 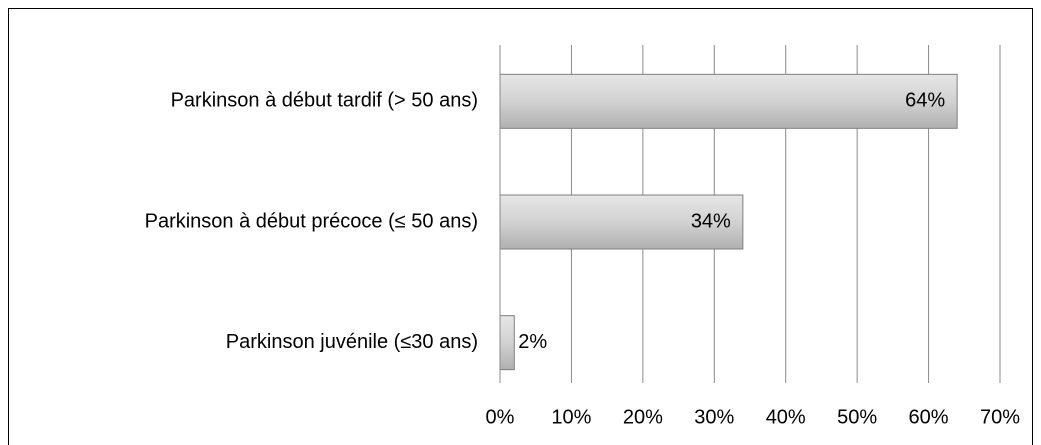 I want to click on data-label: 34%, so click(x=711, y=221).